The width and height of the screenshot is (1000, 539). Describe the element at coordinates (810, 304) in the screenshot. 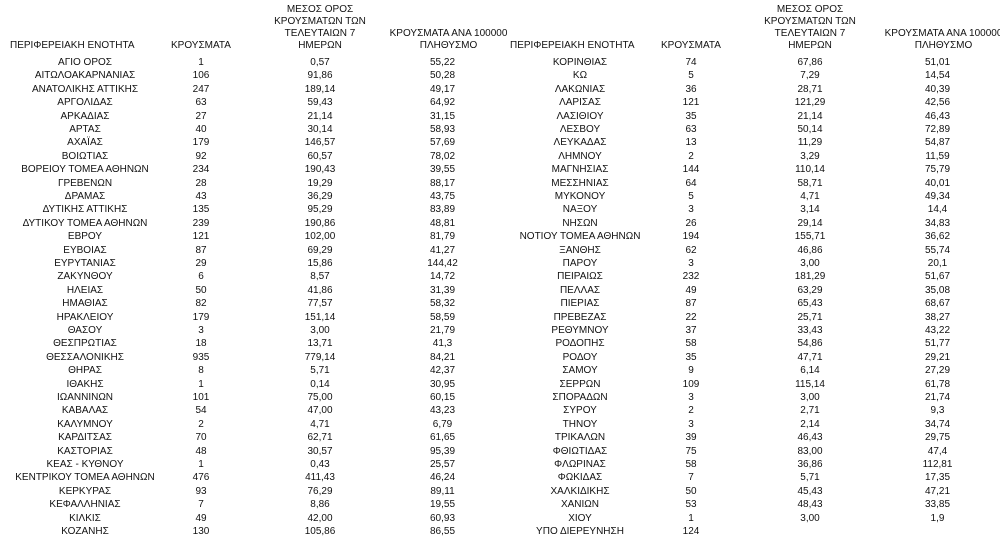

I see `cell-value: 65,43` at that location.